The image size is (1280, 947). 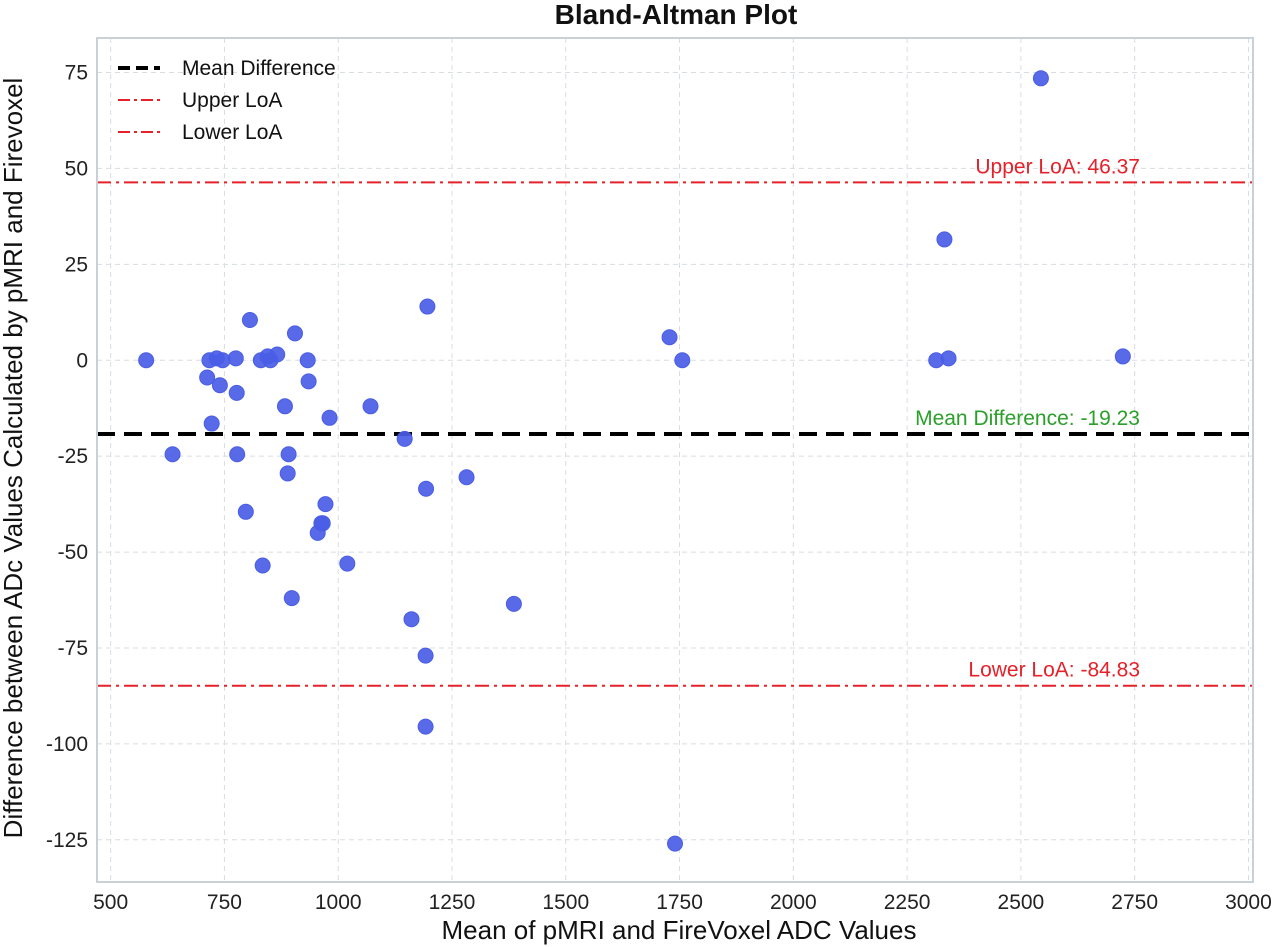 I want to click on x-axis-label: Mean of pMRI and FireVoxel ADC Values, so click(x=679, y=930).